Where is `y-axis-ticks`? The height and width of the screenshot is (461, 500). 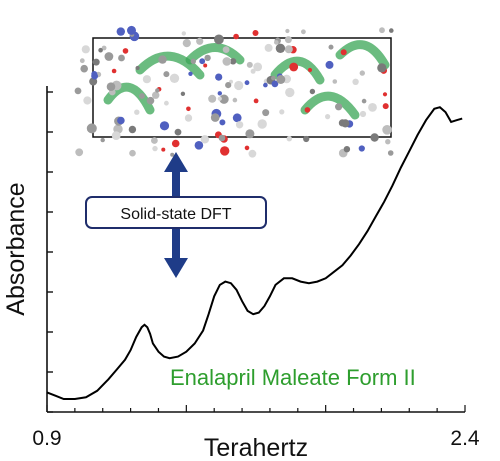
y-axis-ticks is located at coordinates (50, 252).